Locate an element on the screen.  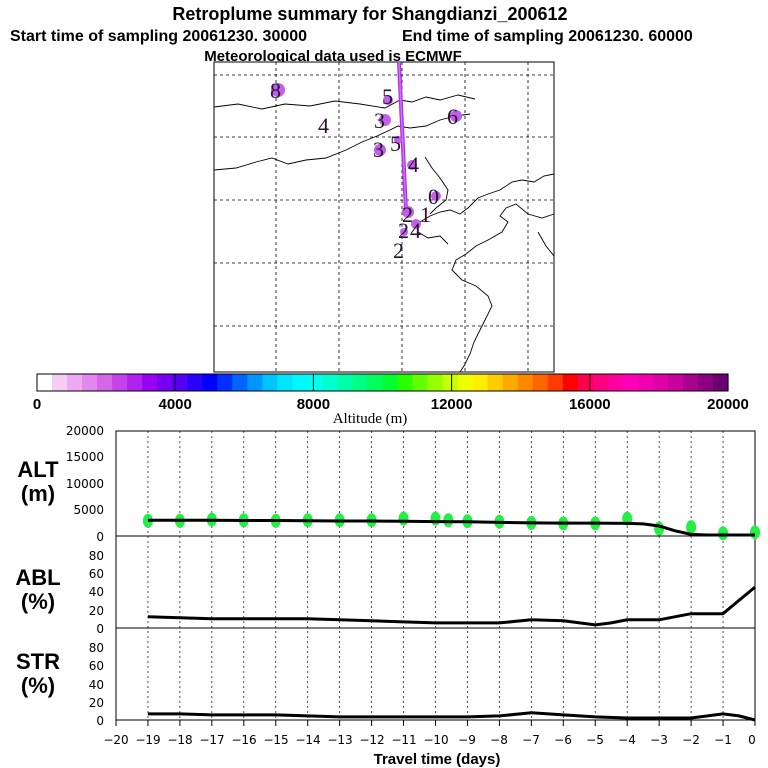
border-east is located at coordinates (436, 185).